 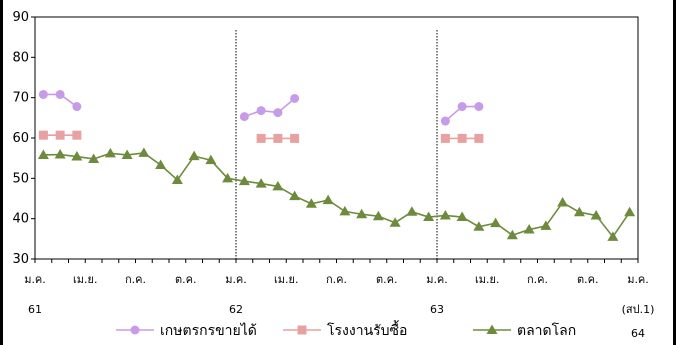 What do you see at coordinates (20, 138) in the screenshot?
I see `y-tick-label: 60` at bounding box center [20, 138].